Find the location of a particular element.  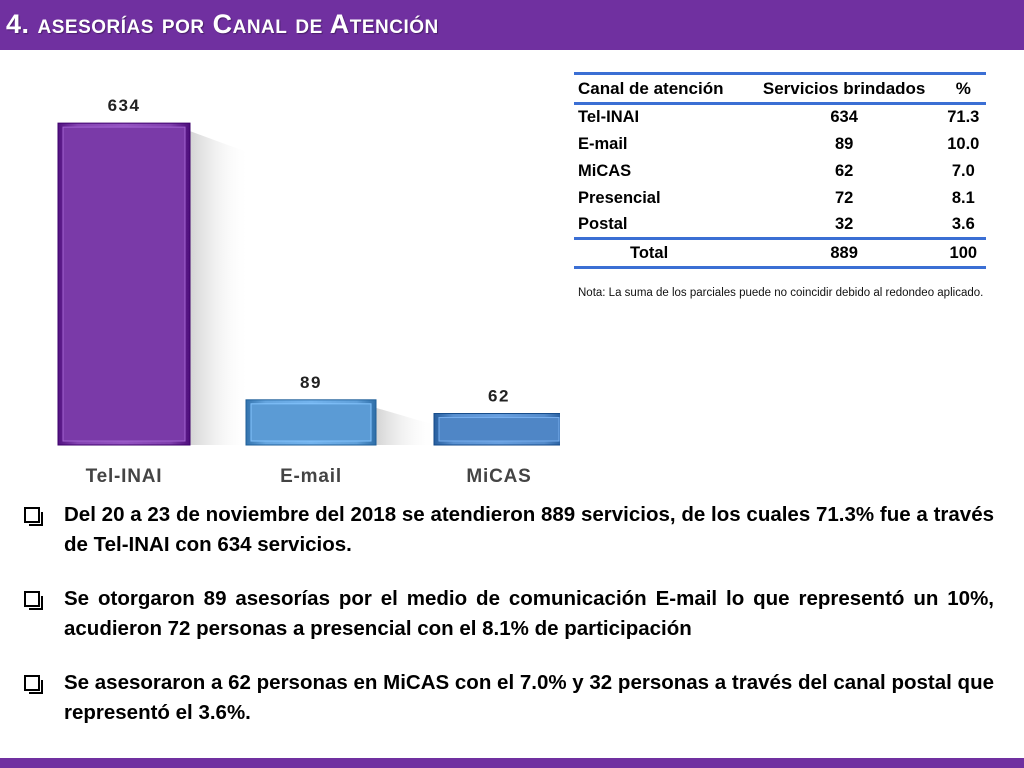

table-header-cell: % is located at coordinates (963, 88).